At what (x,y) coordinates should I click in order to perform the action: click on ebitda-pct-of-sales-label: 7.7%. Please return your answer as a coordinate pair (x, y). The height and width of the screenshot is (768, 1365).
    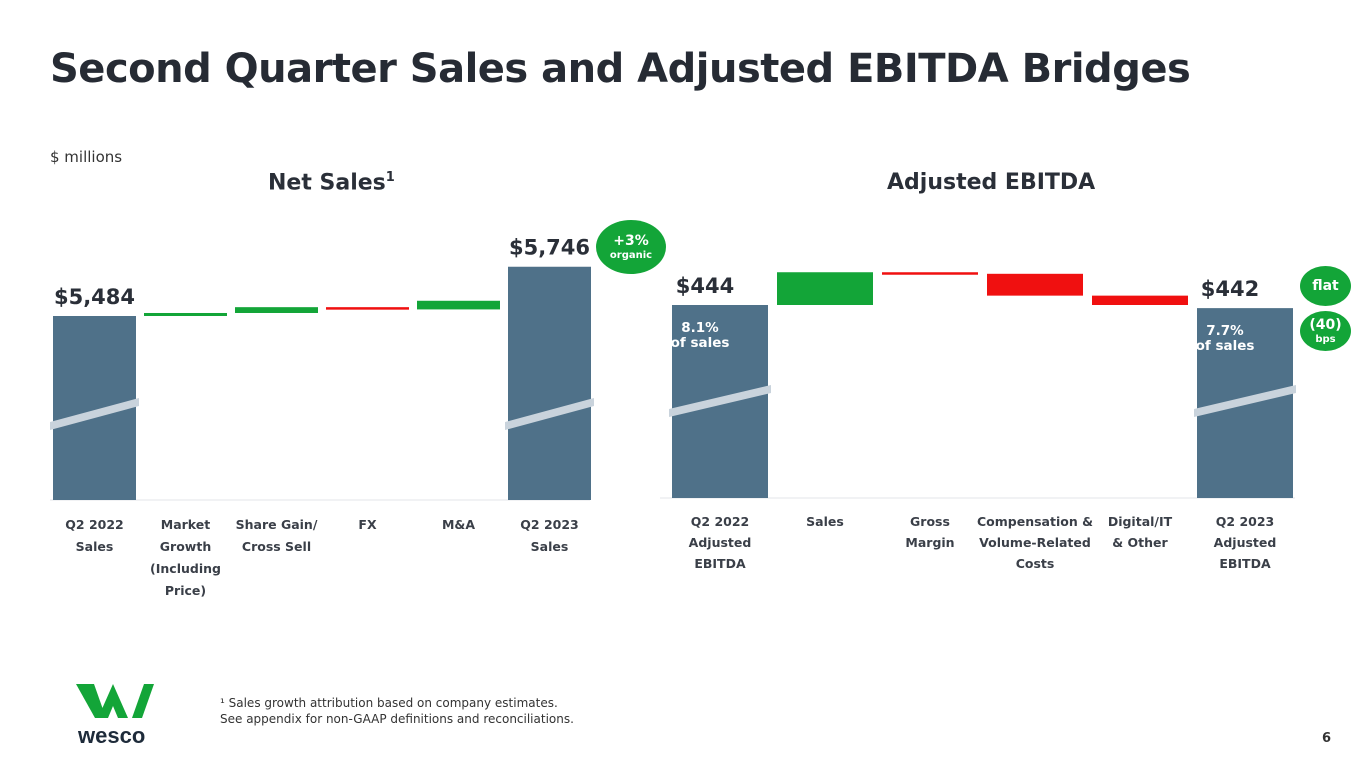
    Looking at the image, I should click on (1225, 331).